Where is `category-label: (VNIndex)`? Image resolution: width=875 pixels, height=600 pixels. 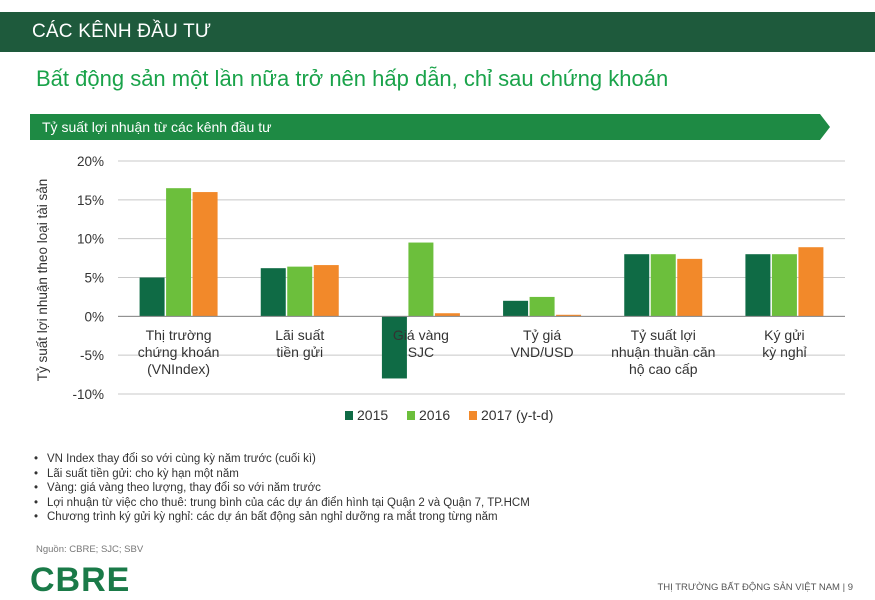 category-label: (VNIndex) is located at coordinates (178, 369).